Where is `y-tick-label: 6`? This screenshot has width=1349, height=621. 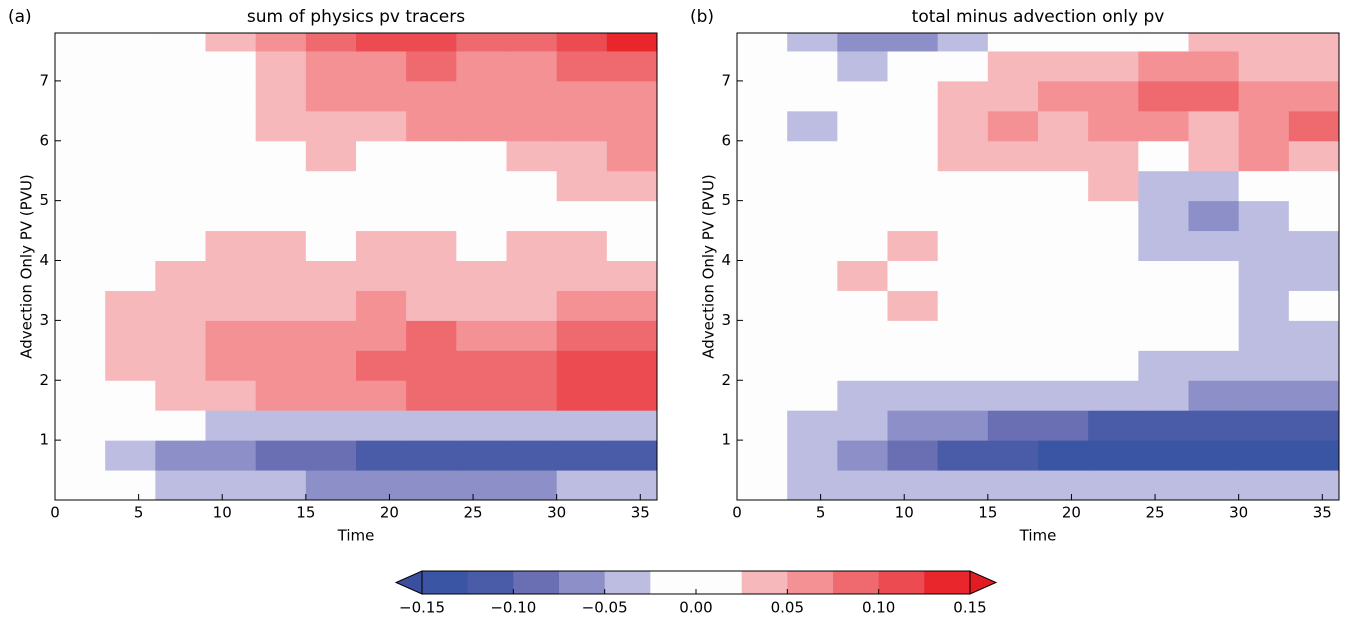 y-tick-label: 6 is located at coordinates (44, 140).